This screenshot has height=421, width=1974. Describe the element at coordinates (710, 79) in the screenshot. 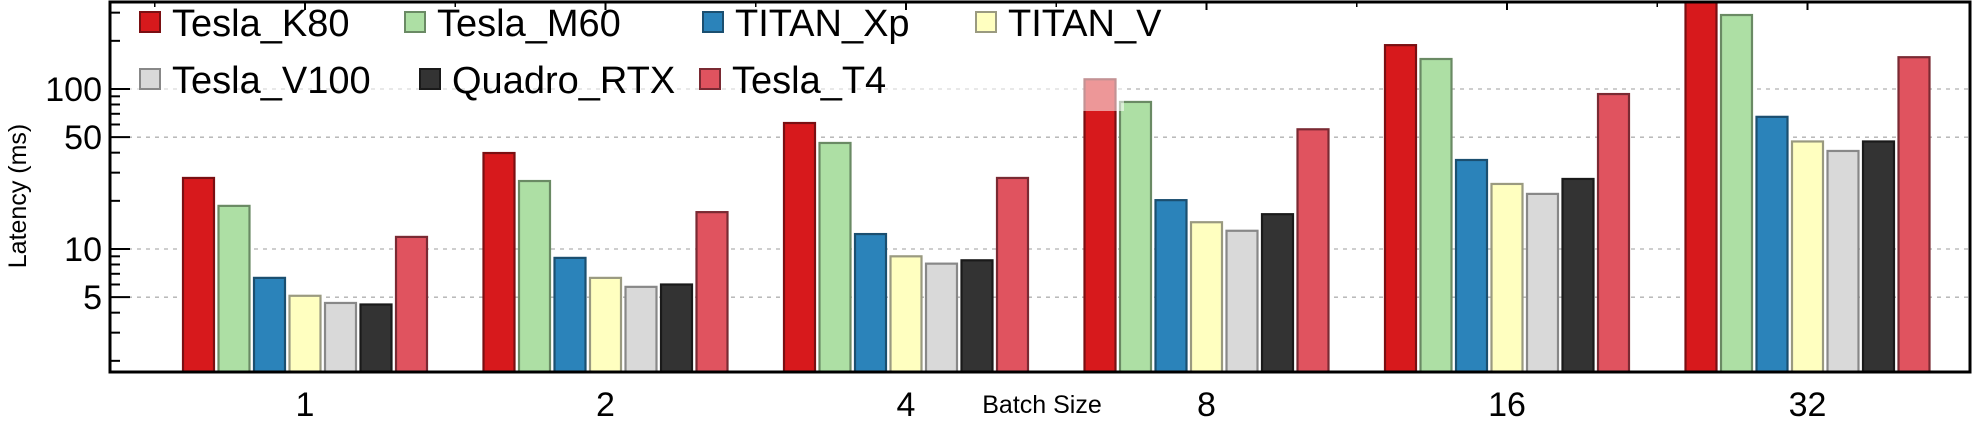

I see `legend-swatch-Tesla_T4` at that location.